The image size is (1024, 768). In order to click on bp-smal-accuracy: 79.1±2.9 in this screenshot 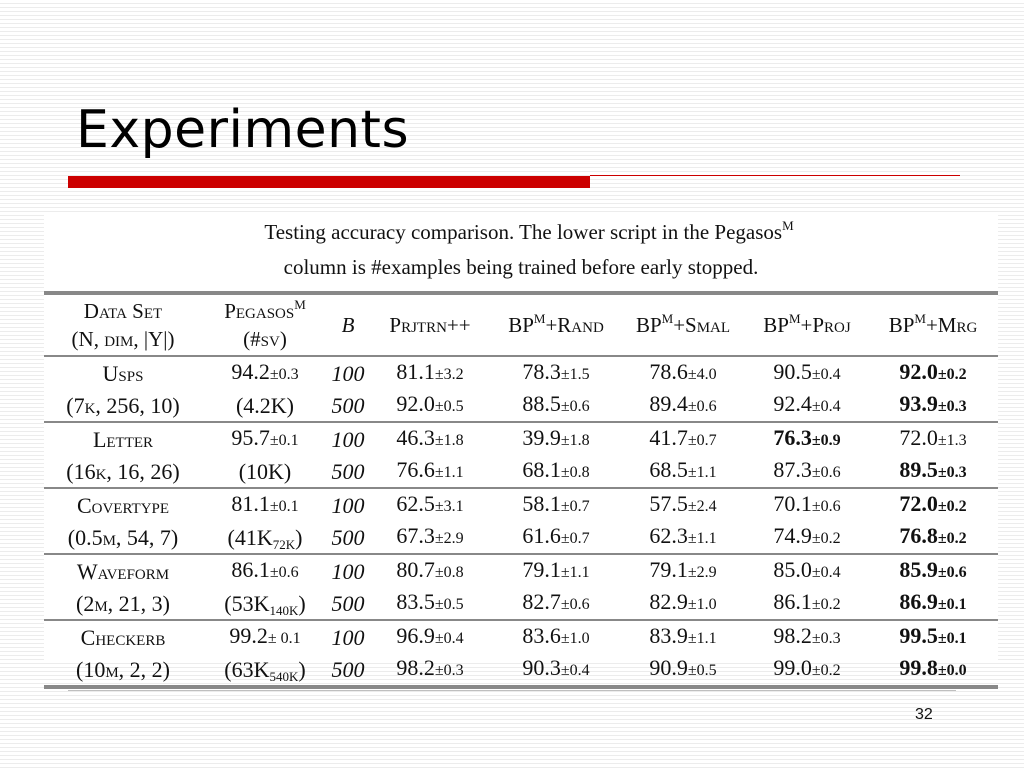, I will do `click(683, 570)`.